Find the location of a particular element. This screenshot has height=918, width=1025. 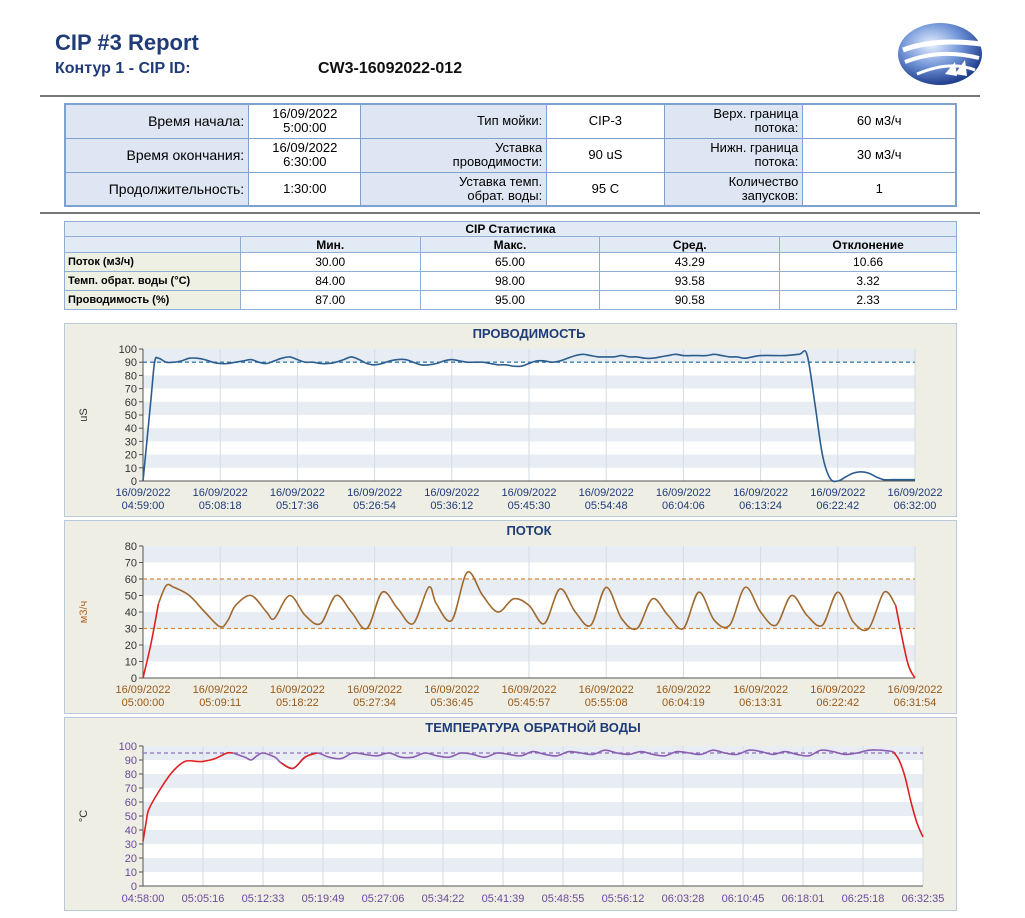

series-line is located at coordinates (528, 416).